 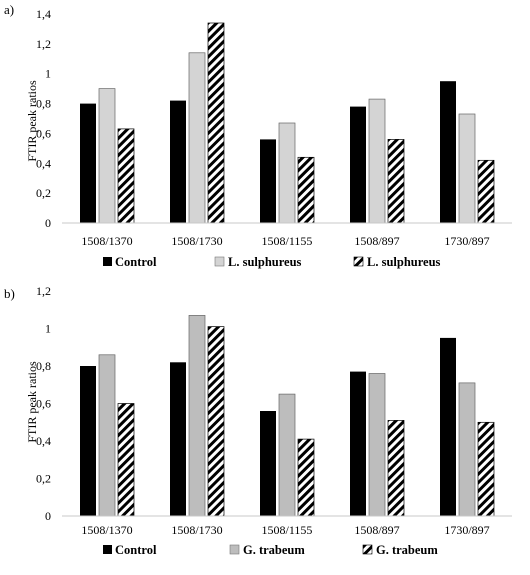 I want to click on legend-b: Control G. trabeum G. trabeum, so click(x=270, y=550).